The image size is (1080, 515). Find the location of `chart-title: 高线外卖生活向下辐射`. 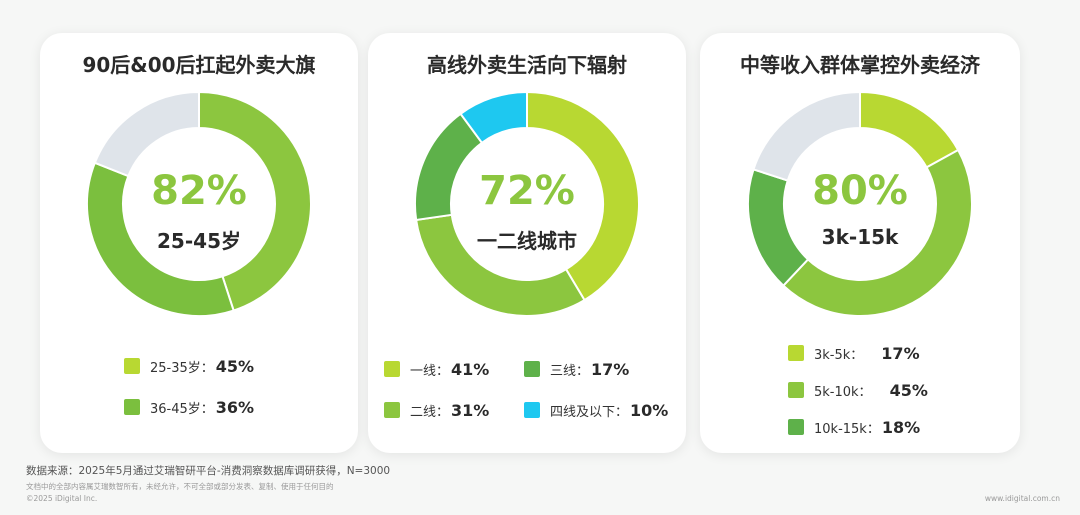

chart-title: 高线外卖生活向下辐射 is located at coordinates (527, 65).